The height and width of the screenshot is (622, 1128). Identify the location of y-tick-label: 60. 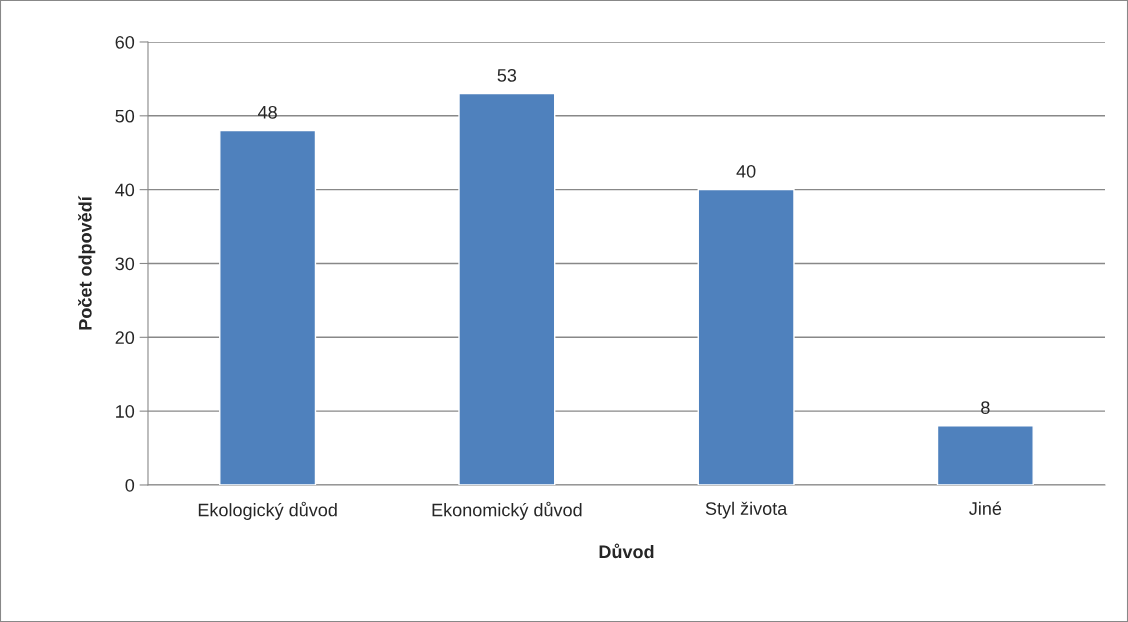
(125, 42).